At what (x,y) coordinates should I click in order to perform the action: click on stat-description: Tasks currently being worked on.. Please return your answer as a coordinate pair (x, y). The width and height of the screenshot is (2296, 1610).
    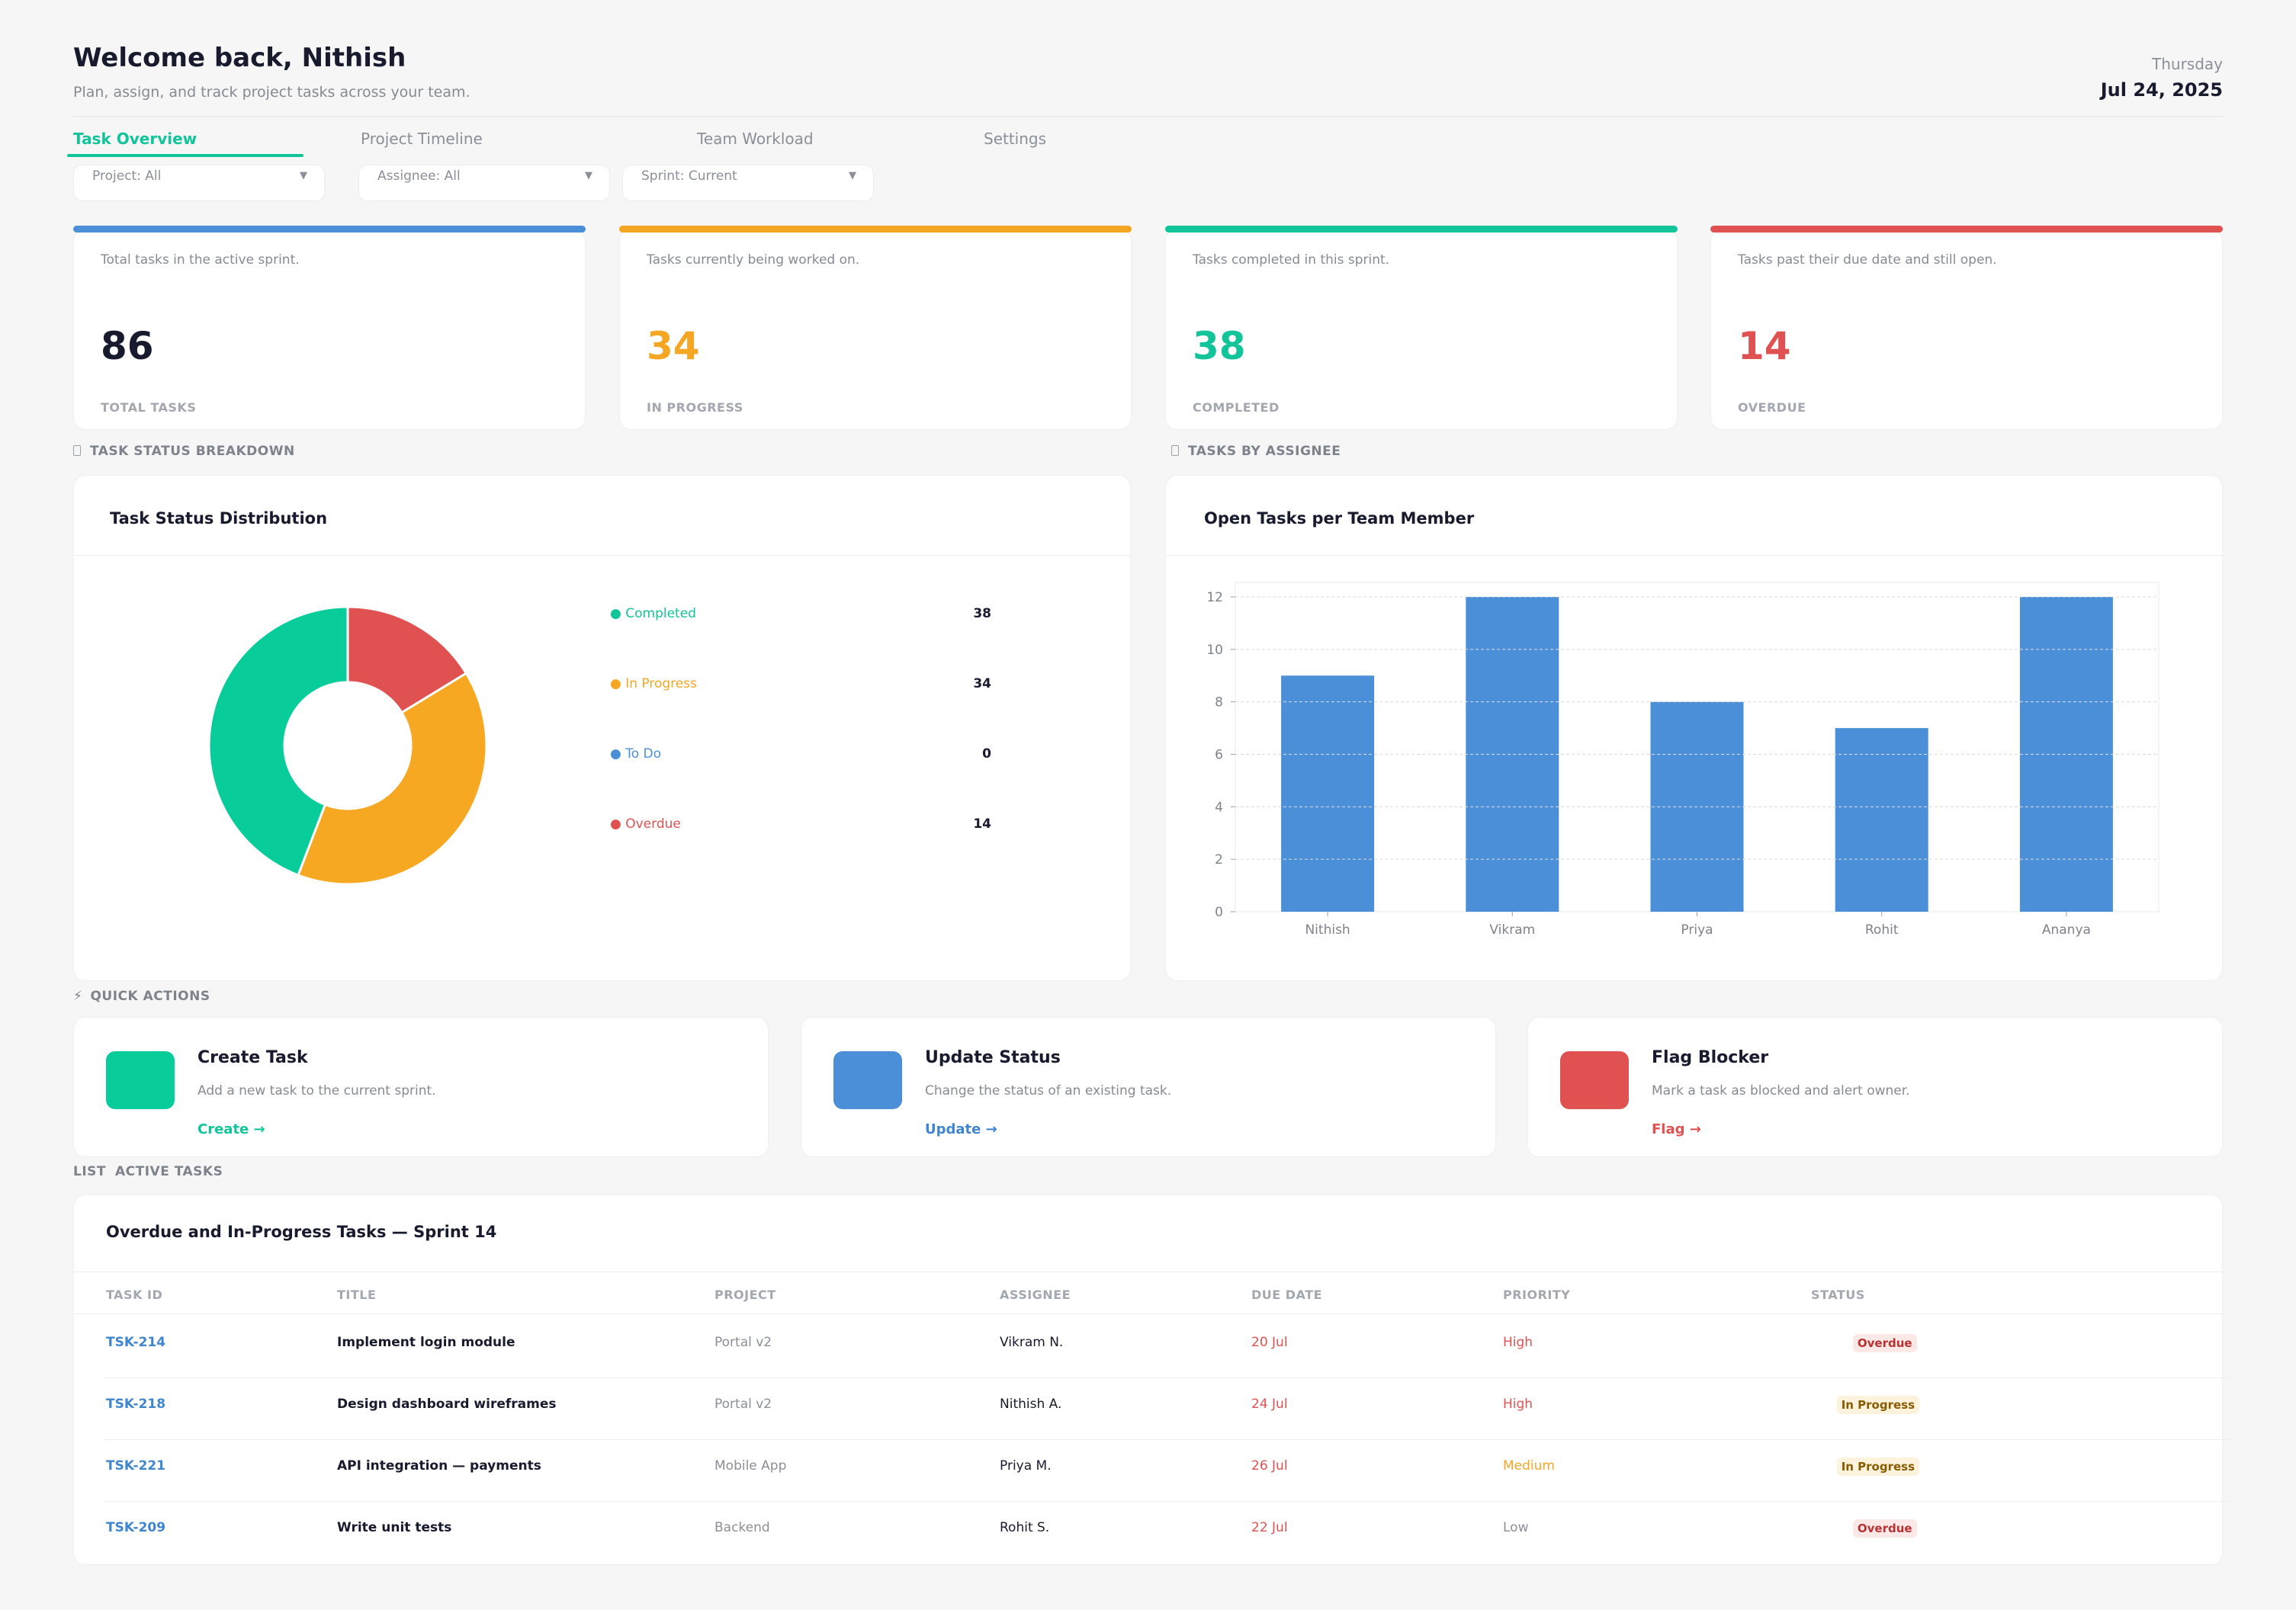
    Looking at the image, I should click on (753, 260).